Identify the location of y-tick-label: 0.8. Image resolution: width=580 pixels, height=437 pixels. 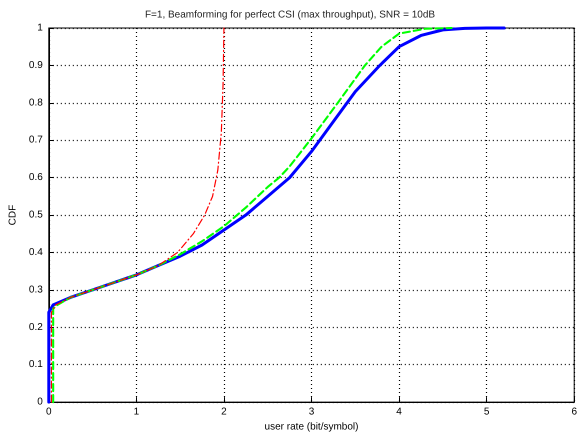
(36, 102).